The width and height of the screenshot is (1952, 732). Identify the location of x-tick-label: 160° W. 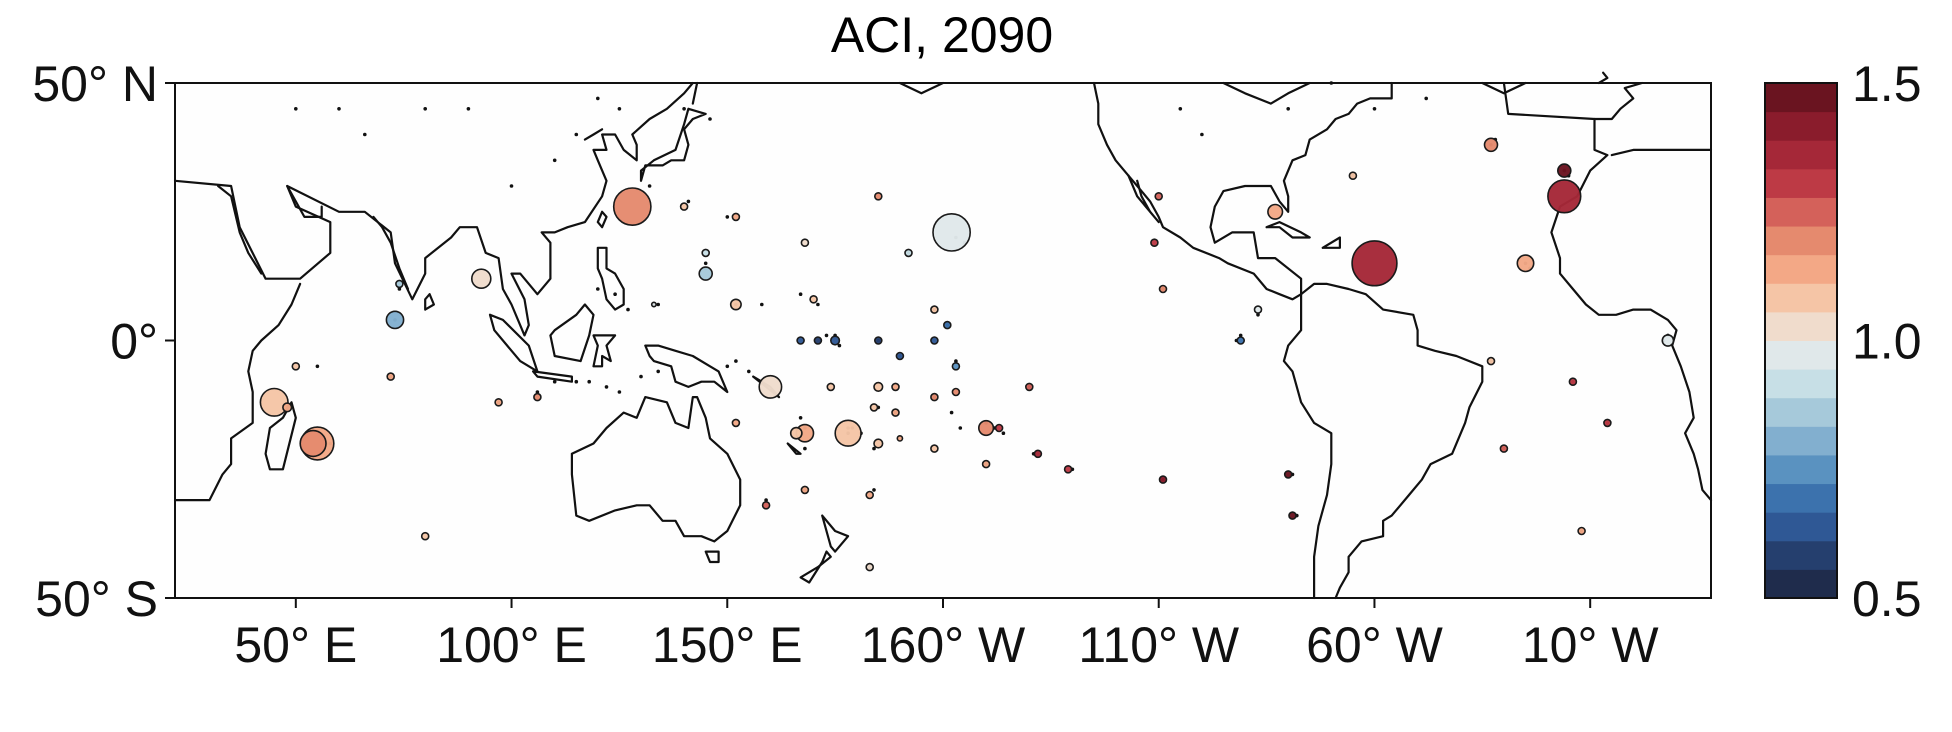
(943, 645).